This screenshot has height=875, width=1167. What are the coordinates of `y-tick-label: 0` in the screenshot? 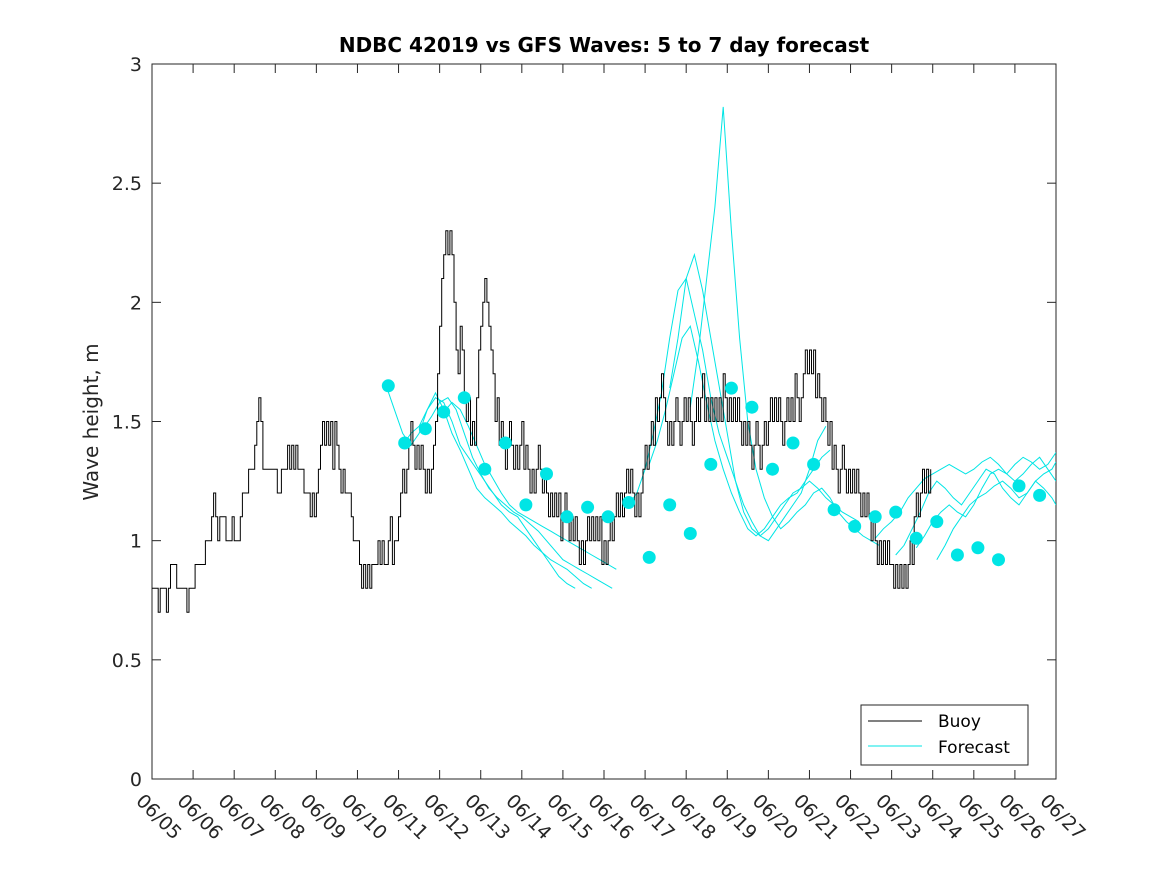 It's located at (136, 780).